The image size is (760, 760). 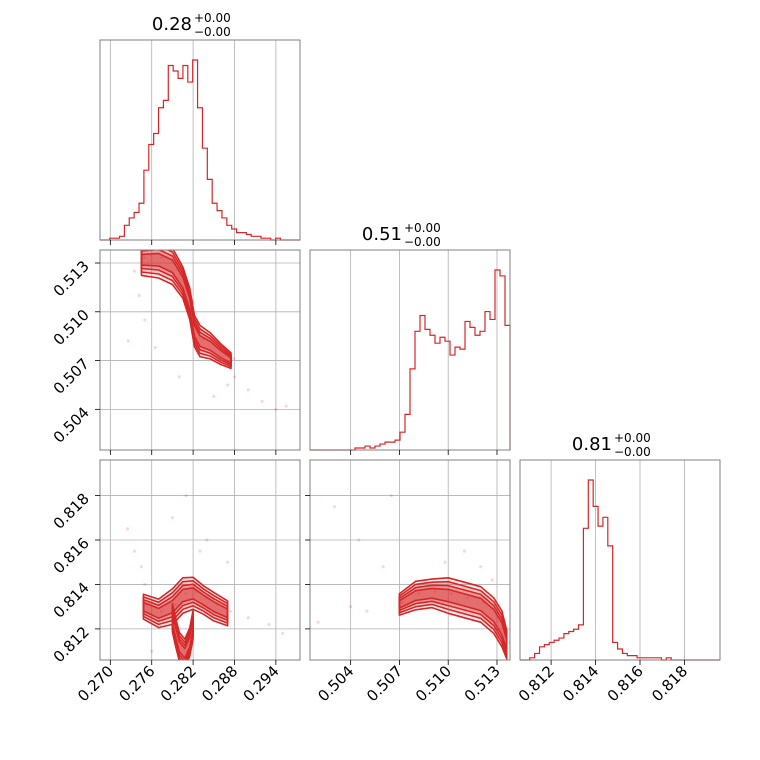 I want to click on x-tick-label: 0.507, so click(x=384, y=683).